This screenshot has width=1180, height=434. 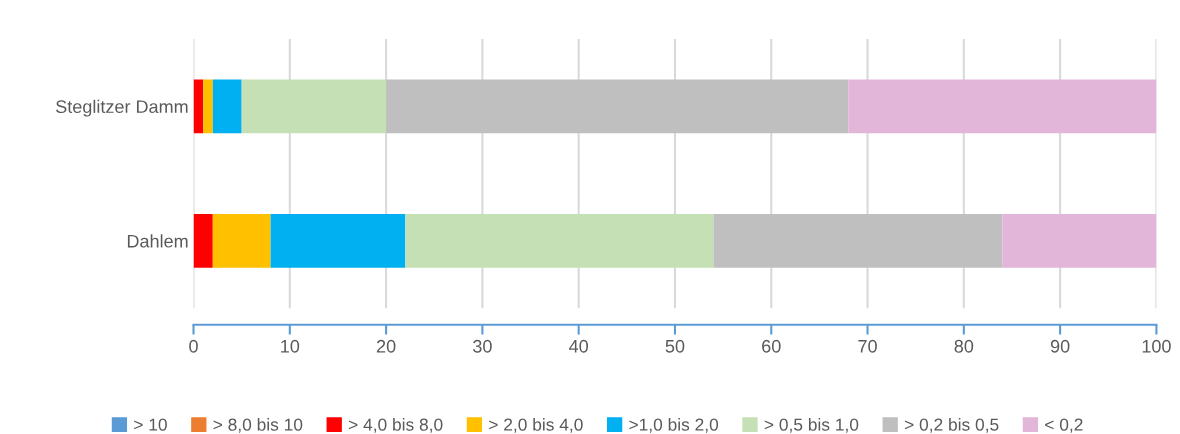 What do you see at coordinates (964, 346) in the screenshot?
I see `x-tick-label: 80` at bounding box center [964, 346].